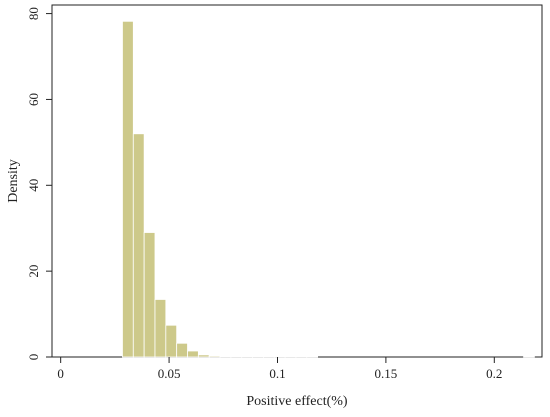  Describe the element at coordinates (13, 181) in the screenshot. I see `y-axis-label: Density` at that location.